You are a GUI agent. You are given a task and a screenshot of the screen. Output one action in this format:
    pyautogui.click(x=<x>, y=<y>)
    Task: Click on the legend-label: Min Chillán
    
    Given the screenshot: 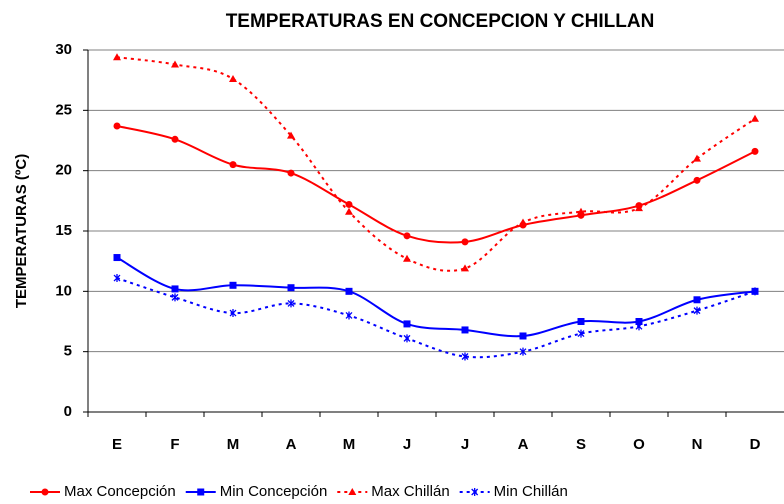 What is the action you would take?
    pyautogui.click(x=531, y=491)
    